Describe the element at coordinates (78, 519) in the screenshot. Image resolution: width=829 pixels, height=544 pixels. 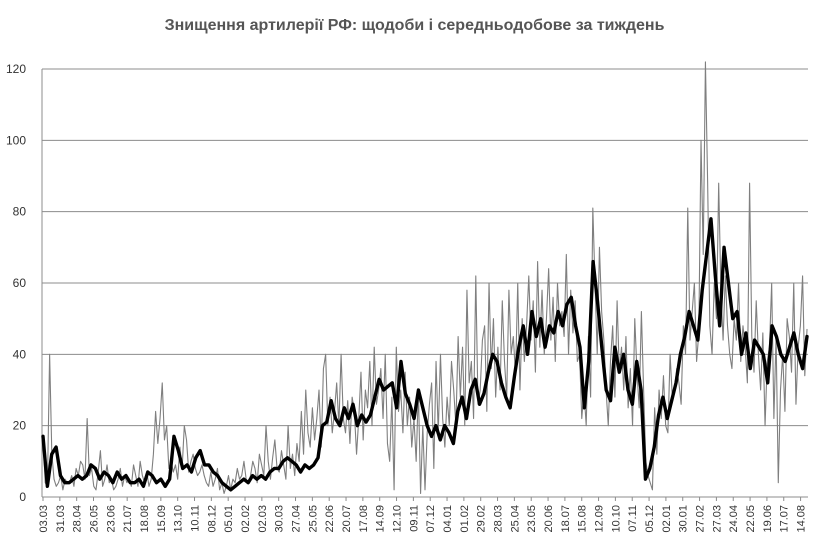
I see `x-tick-label: 28.04` at that location.